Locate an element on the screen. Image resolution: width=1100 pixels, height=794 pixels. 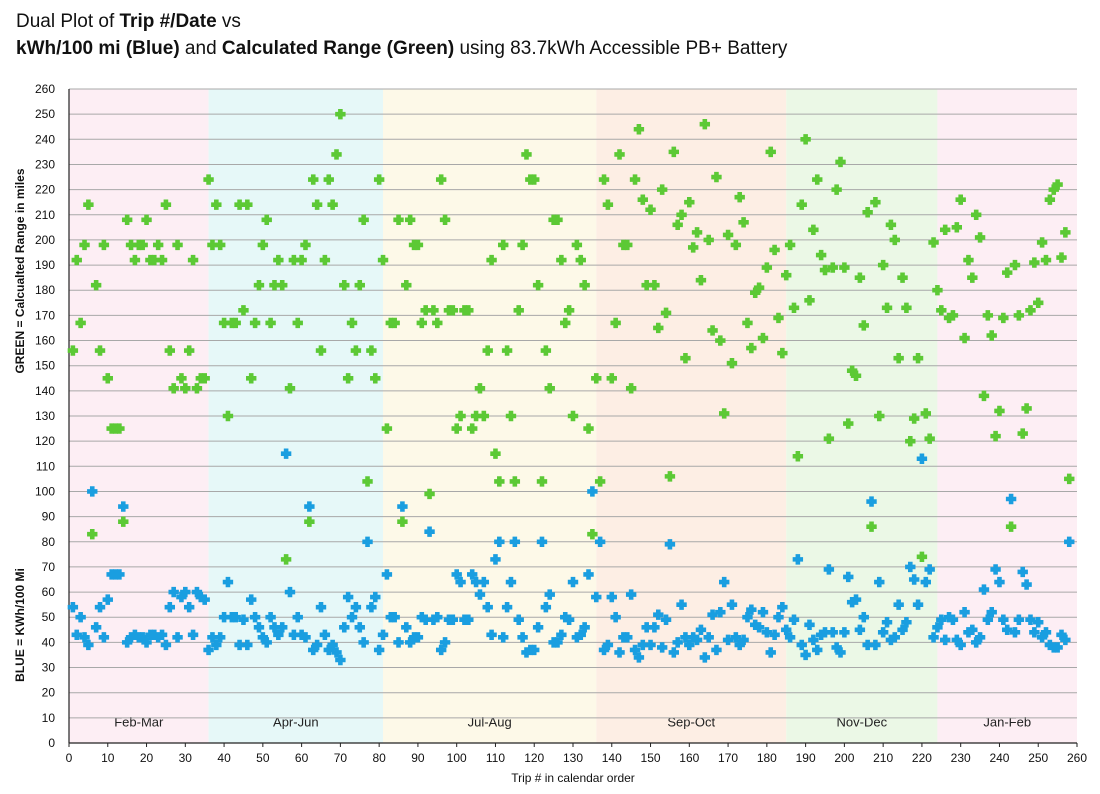
y-tick-label: 140 is located at coordinates (45, 391).